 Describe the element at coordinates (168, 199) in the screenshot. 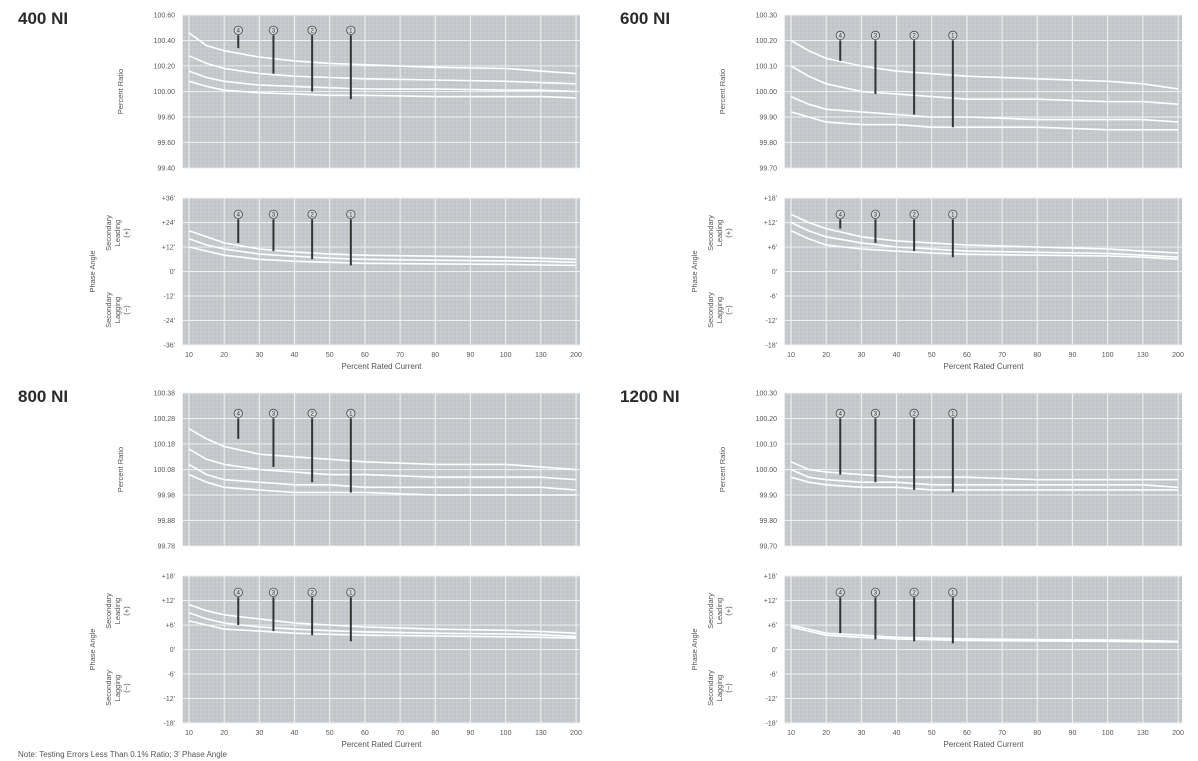

I see `y-tick-label: +36'` at that location.